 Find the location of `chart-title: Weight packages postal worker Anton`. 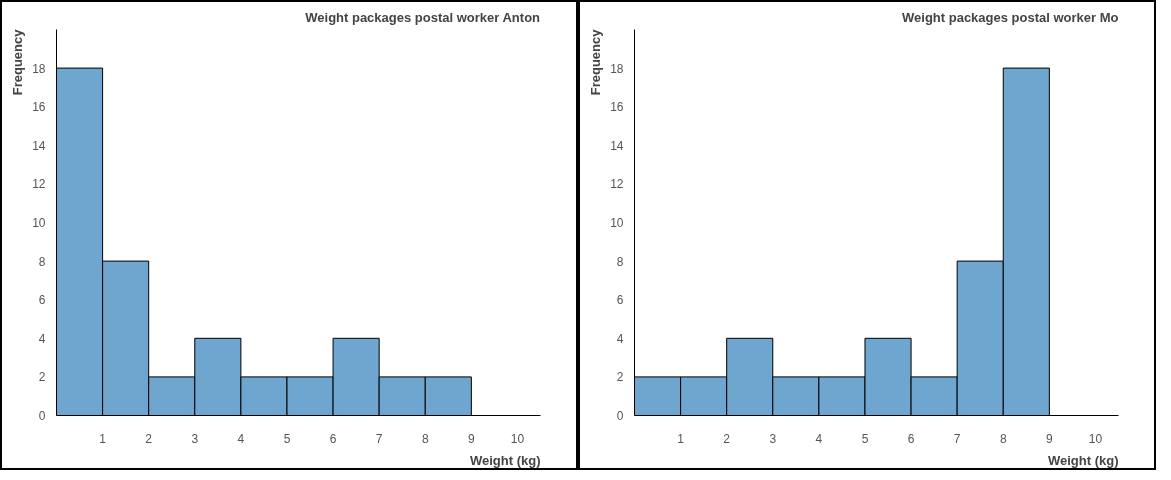

chart-title: Weight packages postal worker Anton is located at coordinates (423, 17).